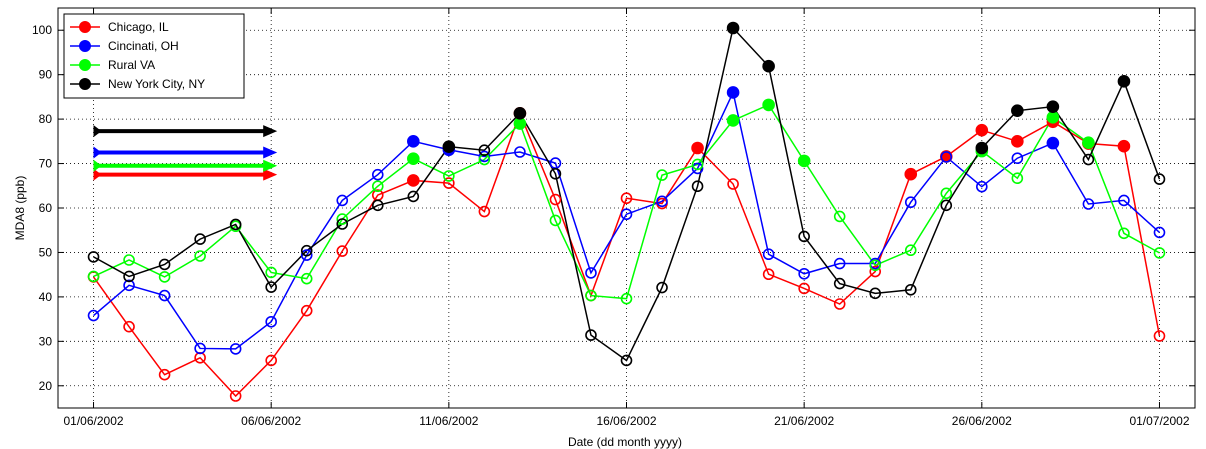  What do you see at coordinates (138, 27) in the screenshot?
I see `legend-label: Chicago, IL` at bounding box center [138, 27].